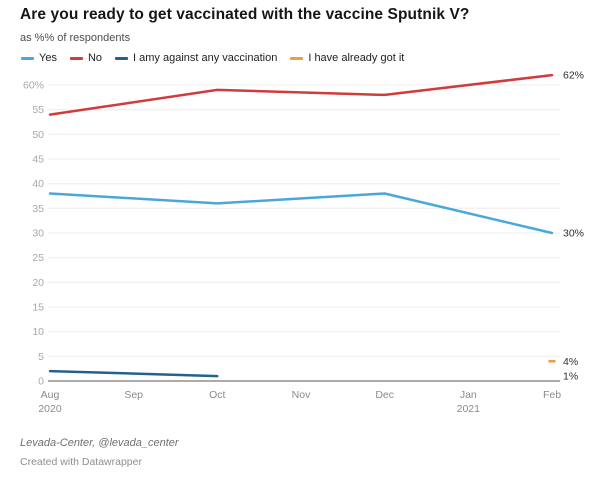 This screenshot has width=600, height=485. I want to click on legend-item: I amy against any vaccination, so click(196, 58).